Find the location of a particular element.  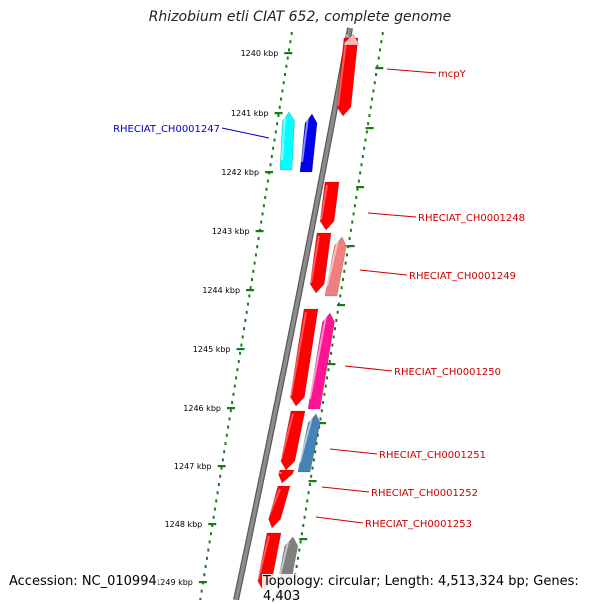

ruler-tick-label: 1248 kbp is located at coordinates (184, 524).